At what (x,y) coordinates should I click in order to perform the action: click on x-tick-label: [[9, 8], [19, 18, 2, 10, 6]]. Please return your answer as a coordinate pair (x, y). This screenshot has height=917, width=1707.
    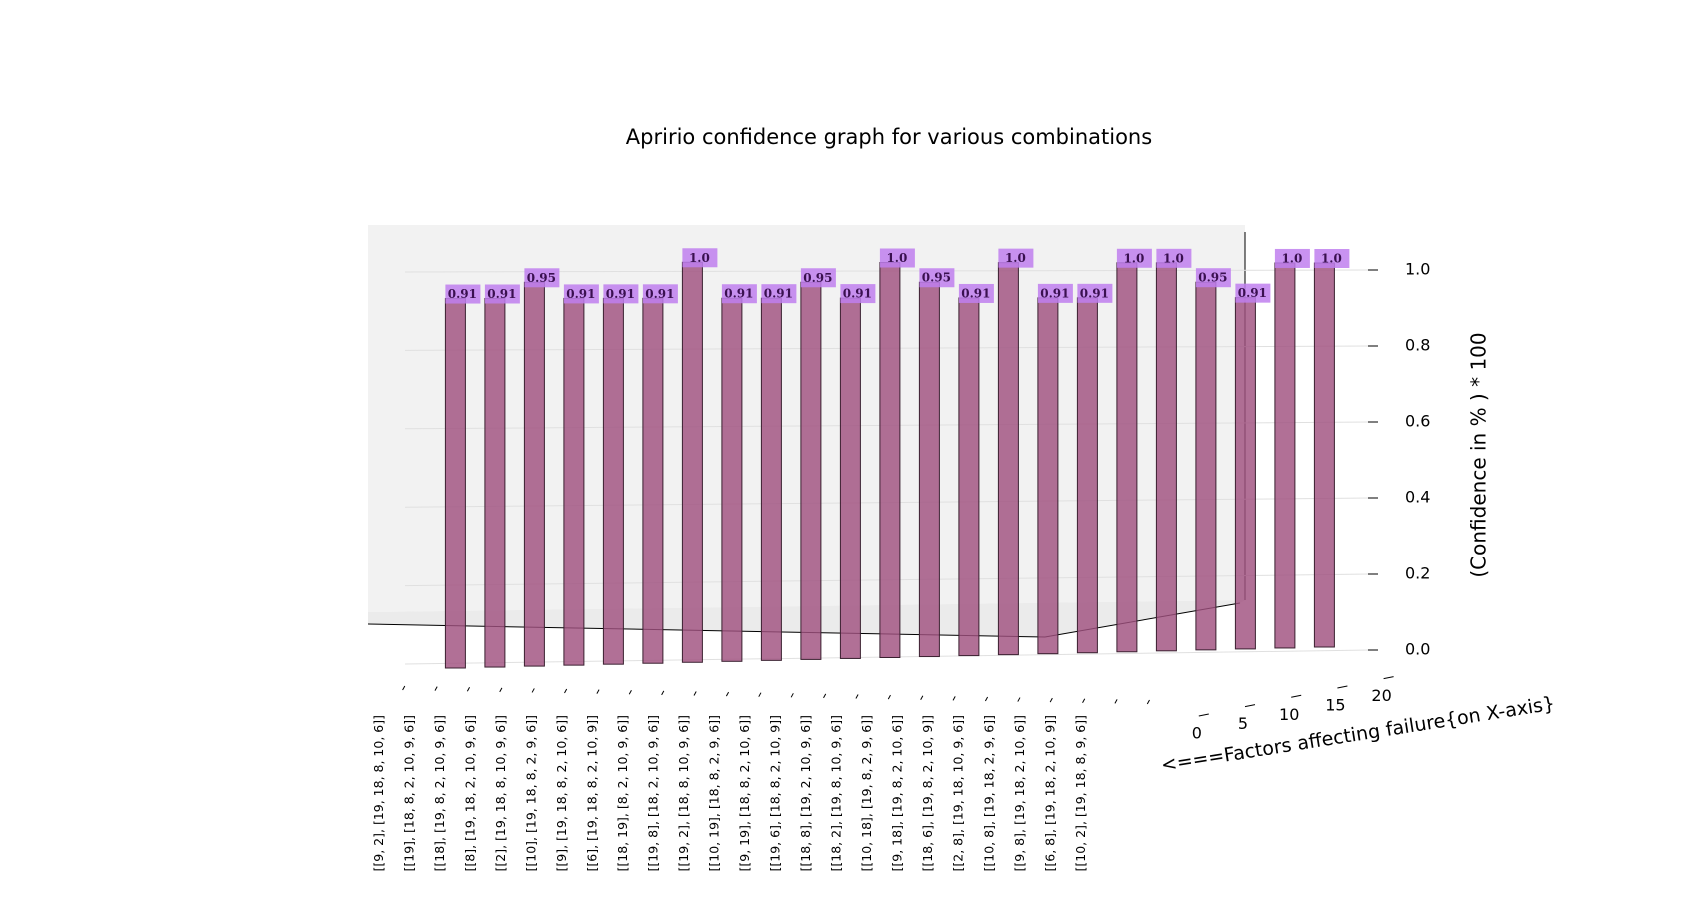
    Looking at the image, I should click on (1019, 793).